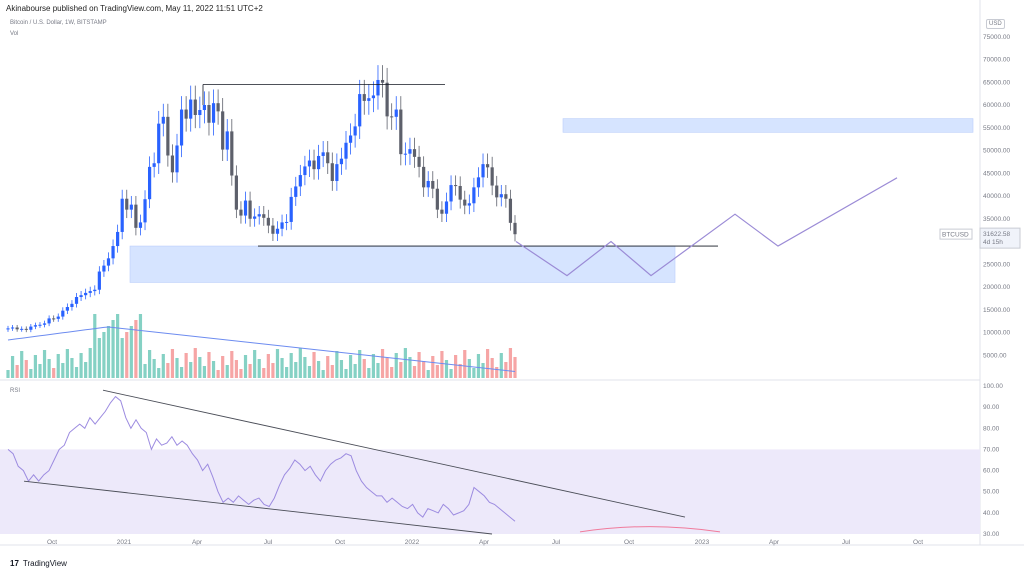 This screenshot has width=1024, height=574. I want to click on time-tick-label: 2022, so click(412, 542).